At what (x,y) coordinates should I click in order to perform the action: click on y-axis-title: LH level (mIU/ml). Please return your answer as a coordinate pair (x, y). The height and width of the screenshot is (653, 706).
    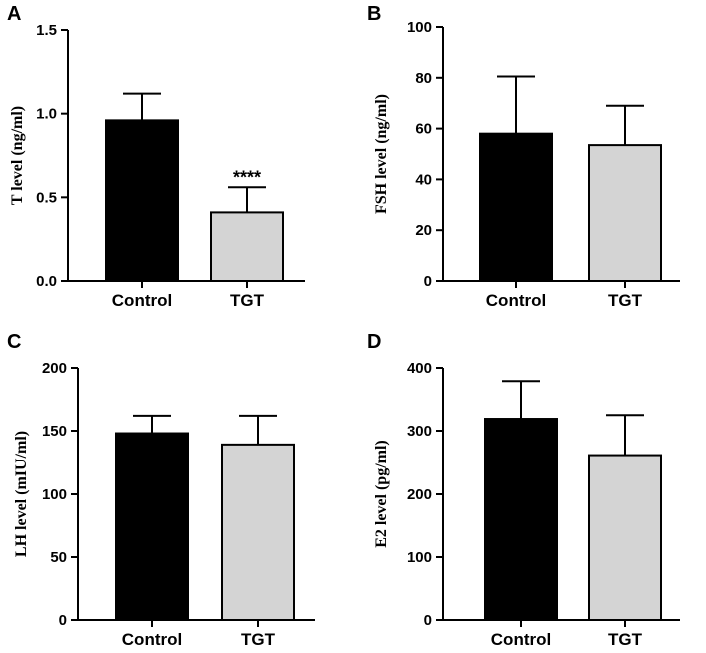
    Looking at the image, I should click on (21, 494).